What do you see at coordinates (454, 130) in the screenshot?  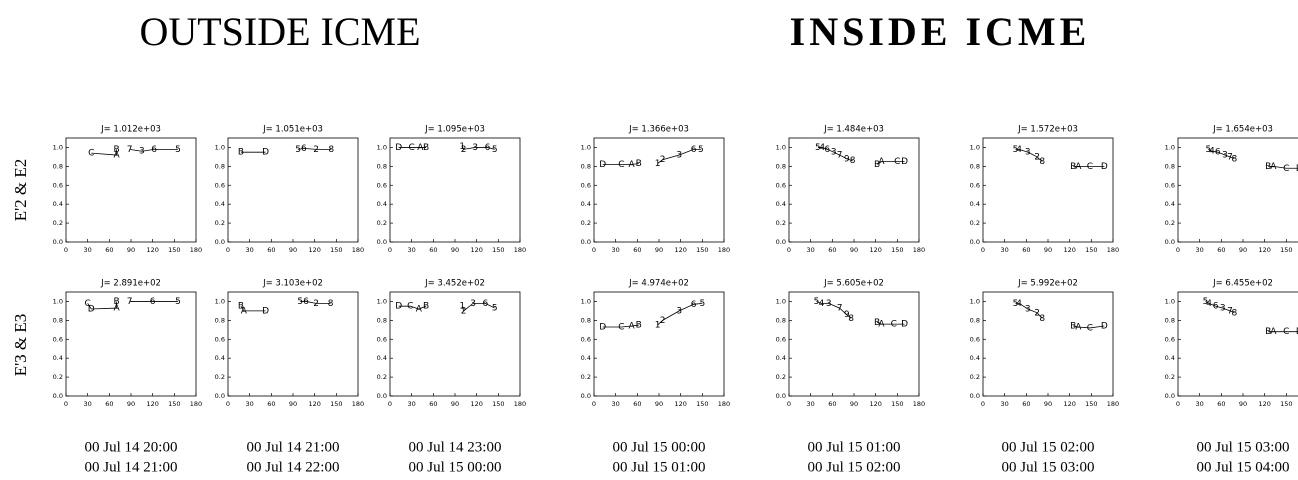 I see `chart-title: J= 1.095e+03` at bounding box center [454, 130].